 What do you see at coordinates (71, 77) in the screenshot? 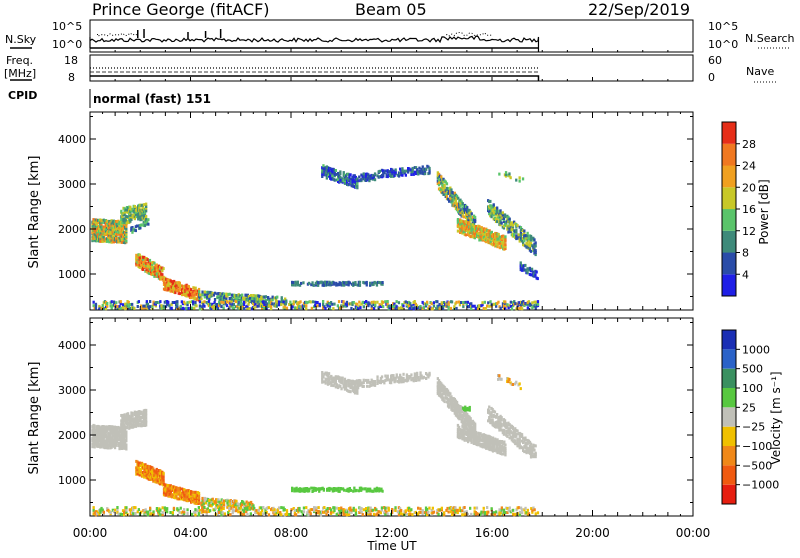
I see `freq-bottom-tick: 8` at bounding box center [71, 77].